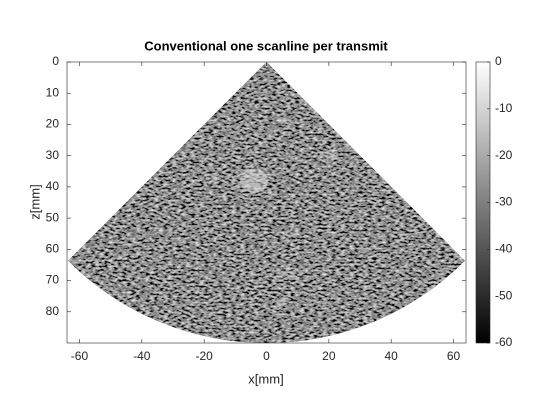 The image size is (560, 420). Describe the element at coordinates (53, 217) in the screenshot. I see `y-tick-label: 50` at that location.